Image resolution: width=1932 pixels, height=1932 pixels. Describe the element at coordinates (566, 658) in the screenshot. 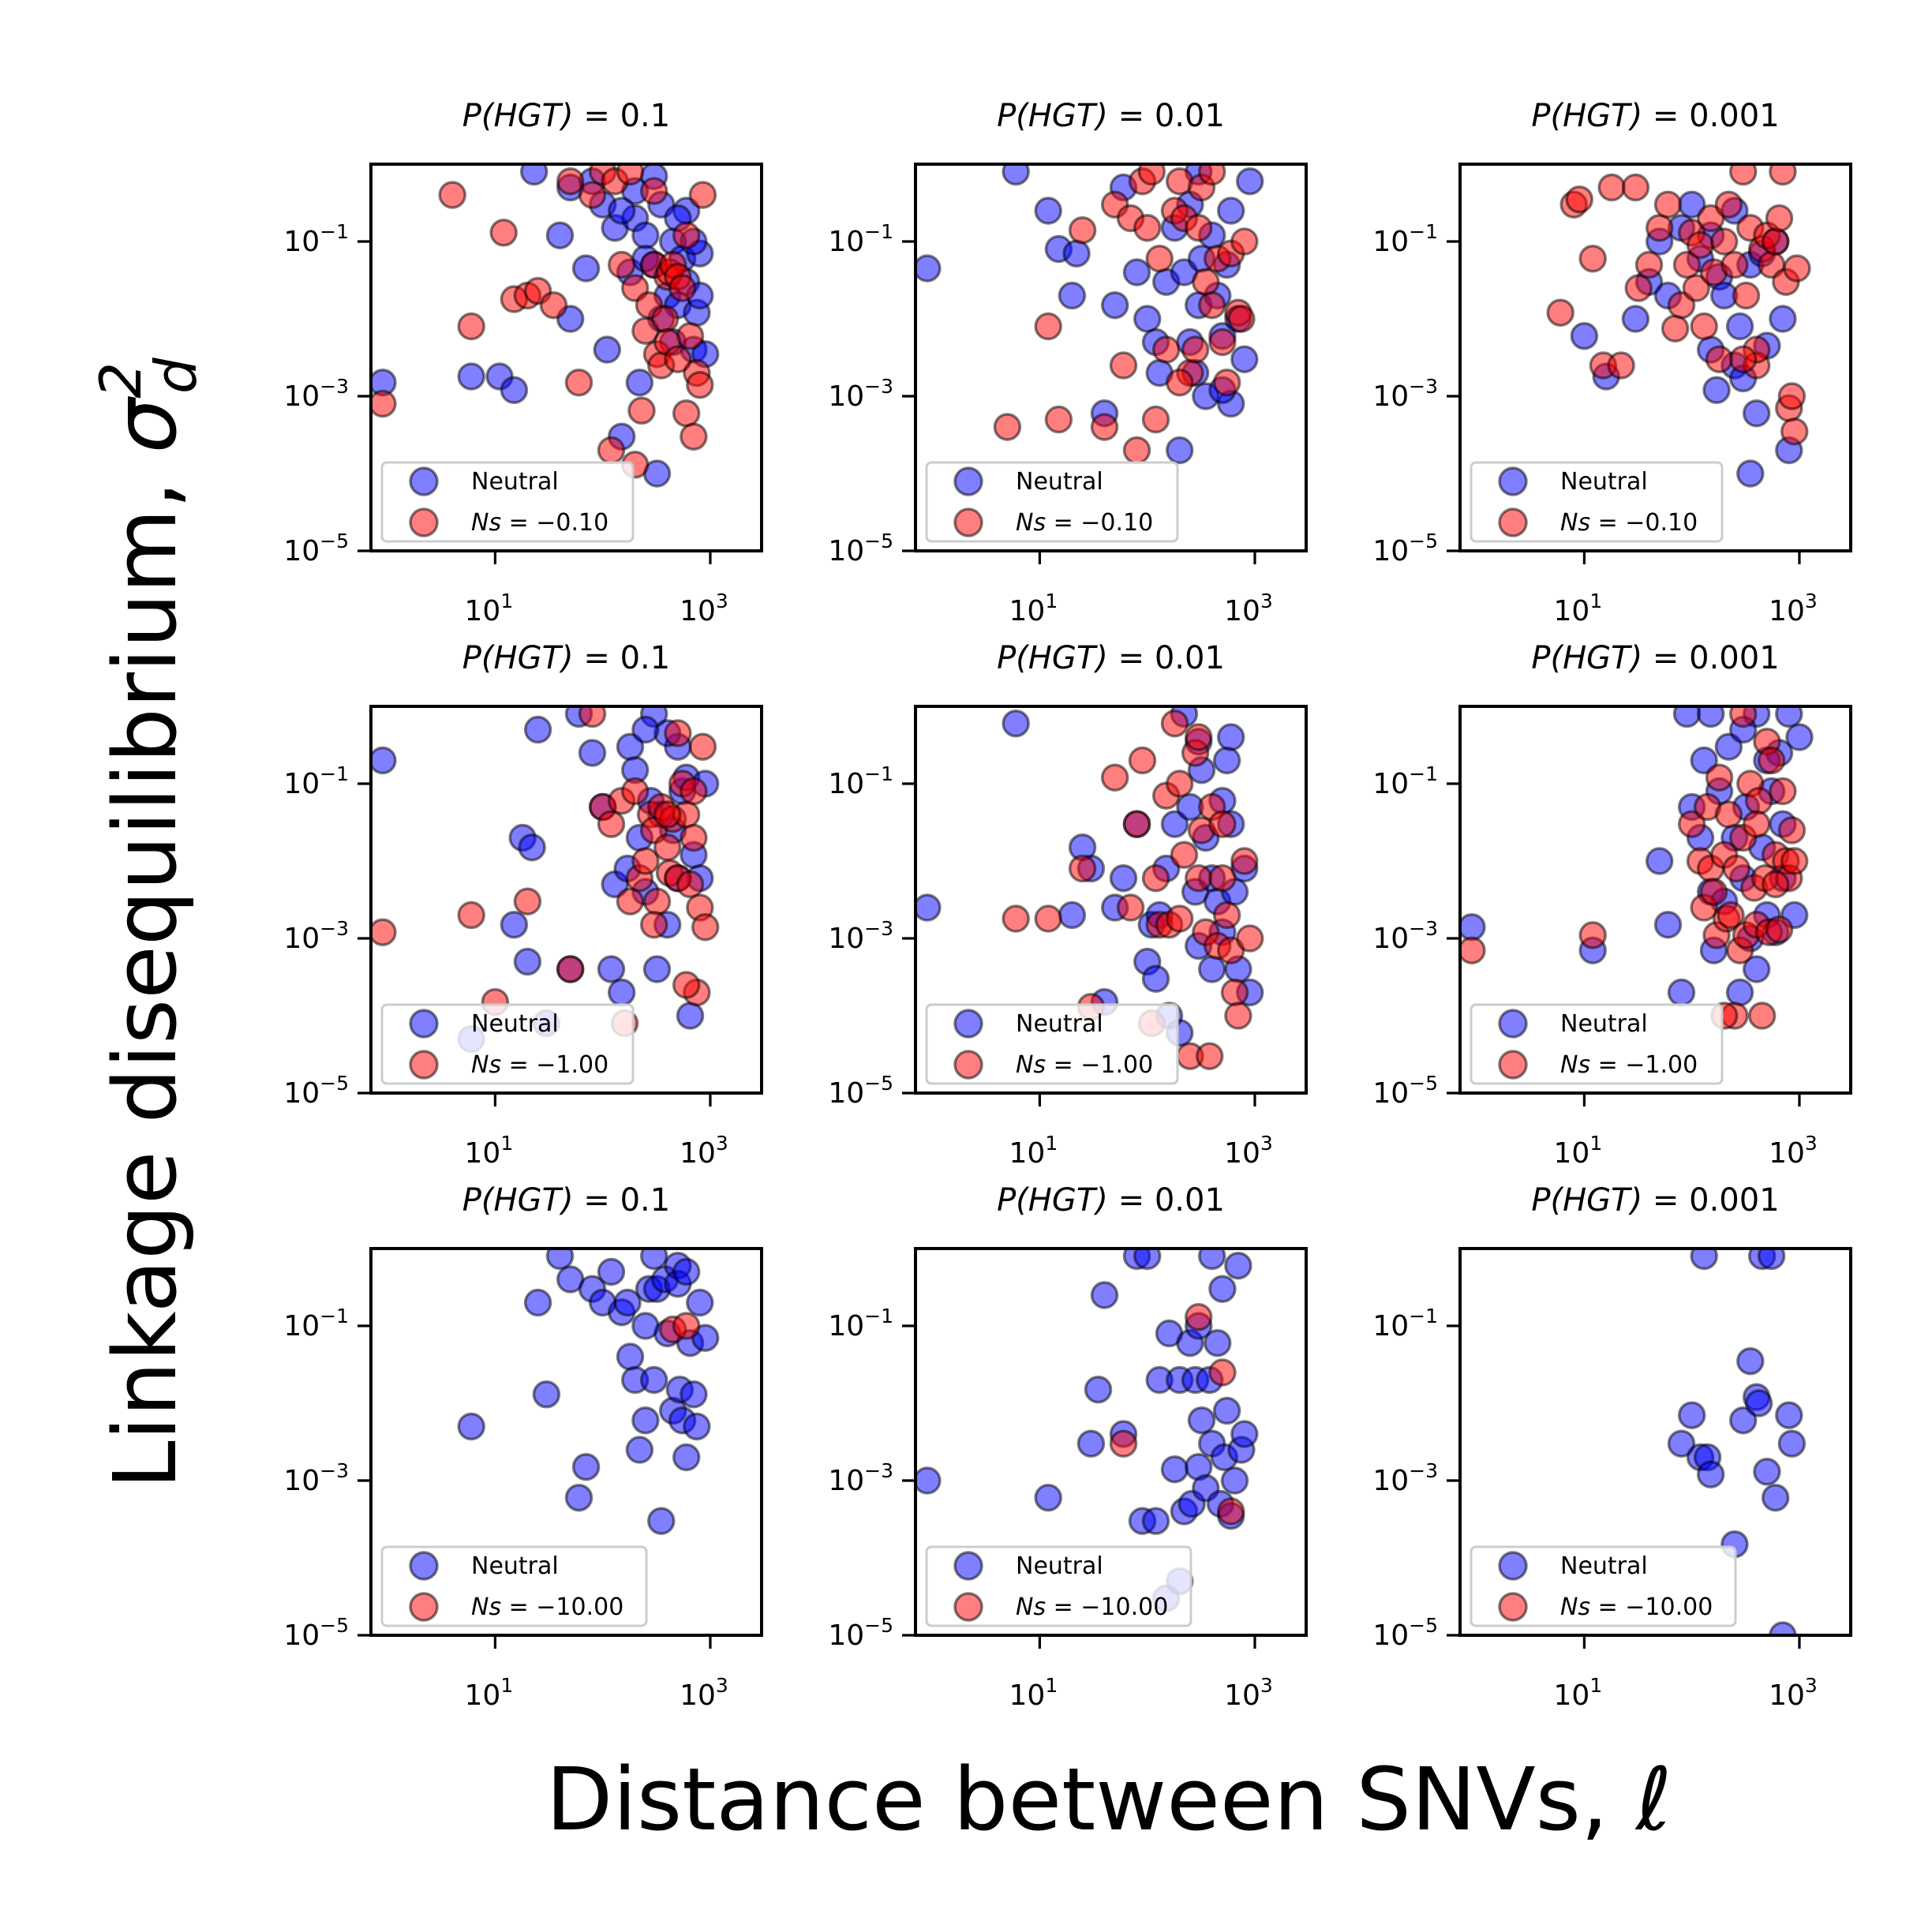

I see `panel-title: P(HGT) = 0.1` at that location.